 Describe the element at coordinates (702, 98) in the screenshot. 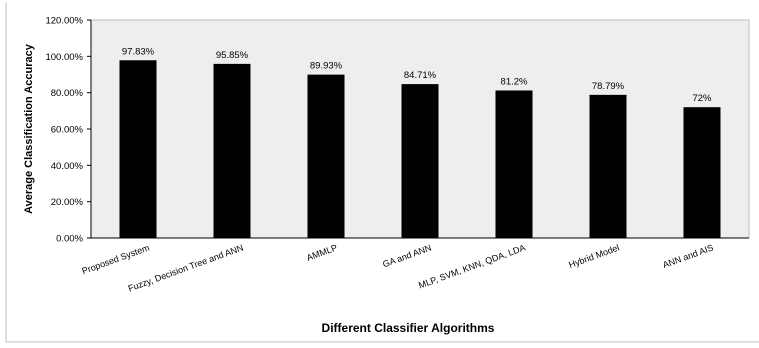

I see `data-label: 72%` at that location.